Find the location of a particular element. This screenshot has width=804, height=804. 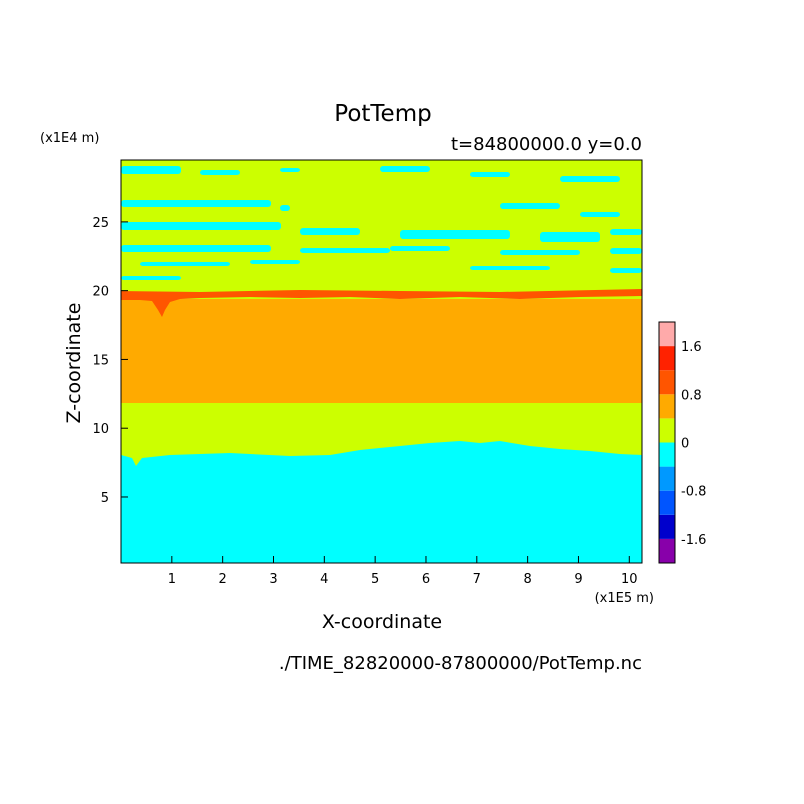

y-tick-label: 10 is located at coordinates (100, 429).